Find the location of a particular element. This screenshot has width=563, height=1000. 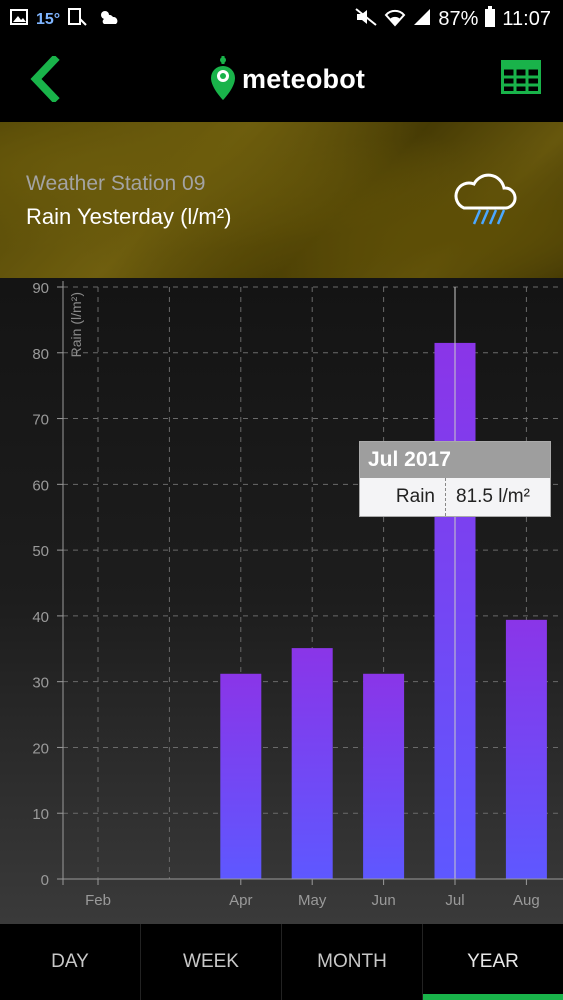

chevron-left-icon is located at coordinates (45, 79).